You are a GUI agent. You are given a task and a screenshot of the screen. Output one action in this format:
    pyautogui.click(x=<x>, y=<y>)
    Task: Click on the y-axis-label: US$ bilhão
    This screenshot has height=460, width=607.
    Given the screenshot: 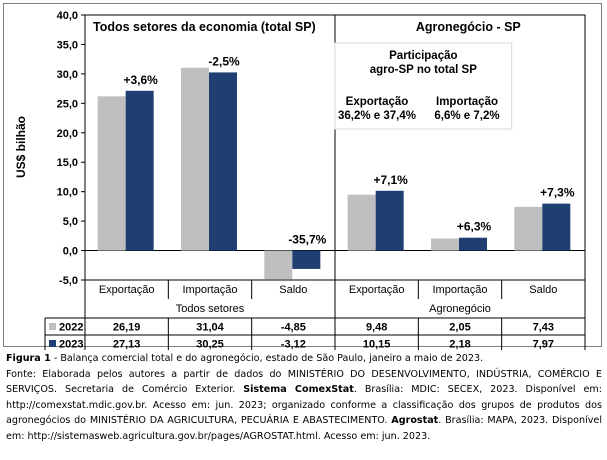 What is the action you would take?
    pyautogui.click(x=21, y=146)
    